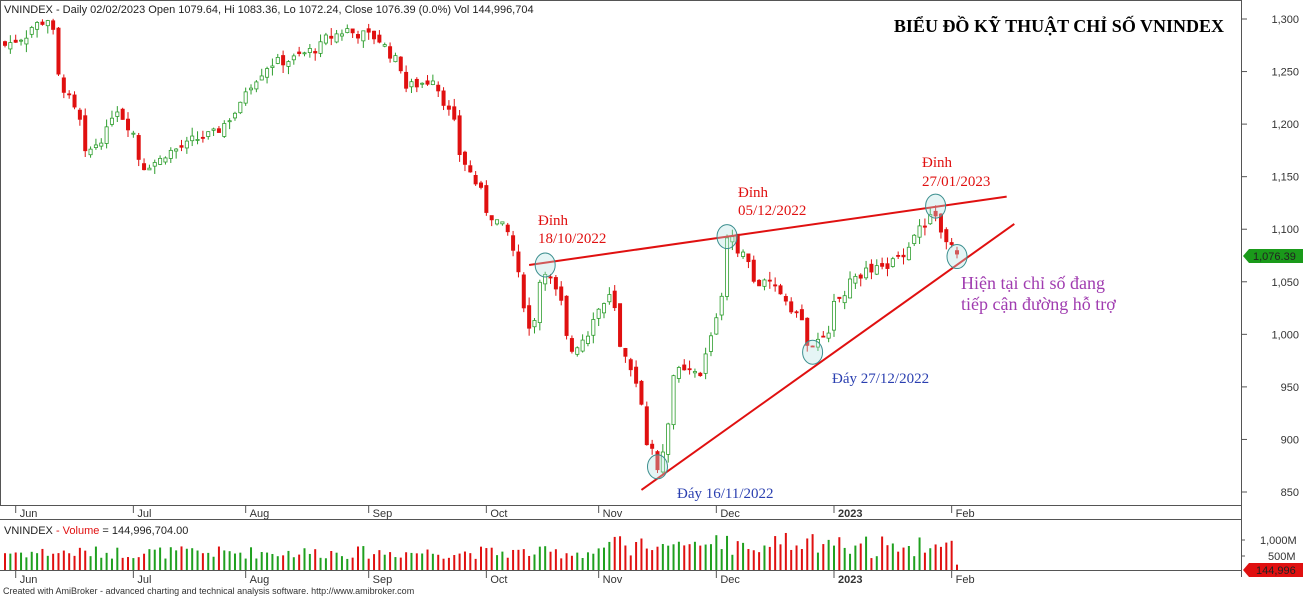 The width and height of the screenshot is (1304, 599). Describe the element at coordinates (1290, 440) in the screenshot. I see `y-tick-label: 900` at that location.